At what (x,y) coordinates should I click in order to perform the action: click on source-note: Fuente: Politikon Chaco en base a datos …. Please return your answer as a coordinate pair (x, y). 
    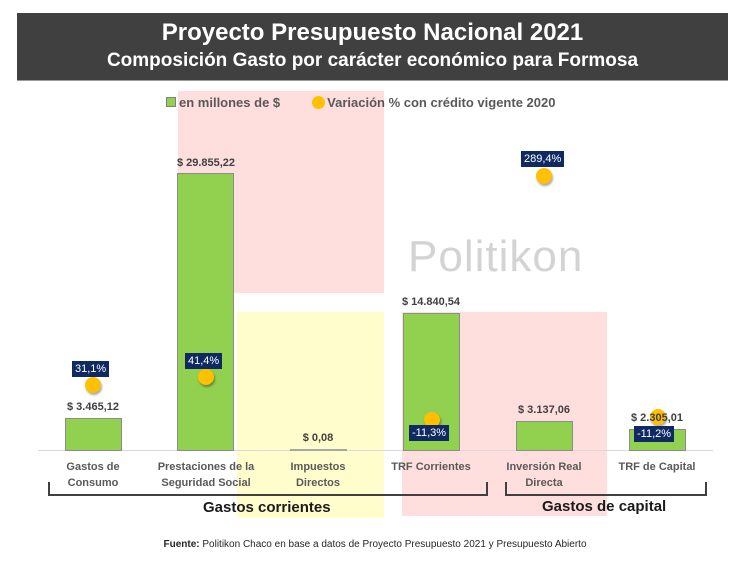
    Looking at the image, I should click on (375, 544).